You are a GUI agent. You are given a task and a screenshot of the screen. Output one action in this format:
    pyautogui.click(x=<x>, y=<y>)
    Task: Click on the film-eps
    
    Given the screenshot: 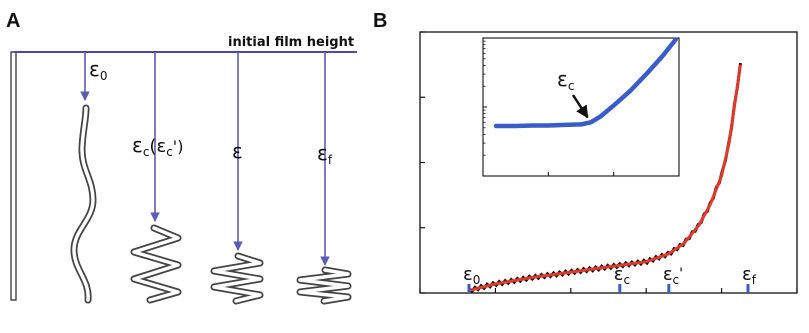 What is the action you would take?
    pyautogui.click(x=237, y=278)
    